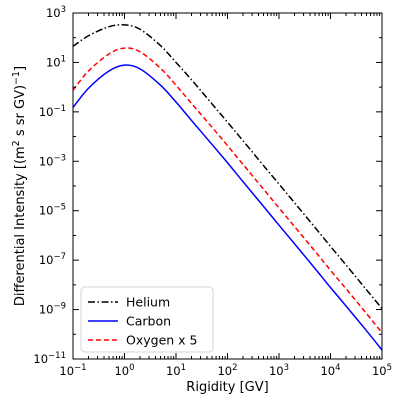  What do you see at coordinates (49, 185) in the screenshot?
I see `y-tick-labels: 10³ 10¹ 10⁻¹ 10⁻³ 10⁻⁵ 10⁻⁷ 10⁻⁹ 10⁻¹¹` at bounding box center [49, 185].